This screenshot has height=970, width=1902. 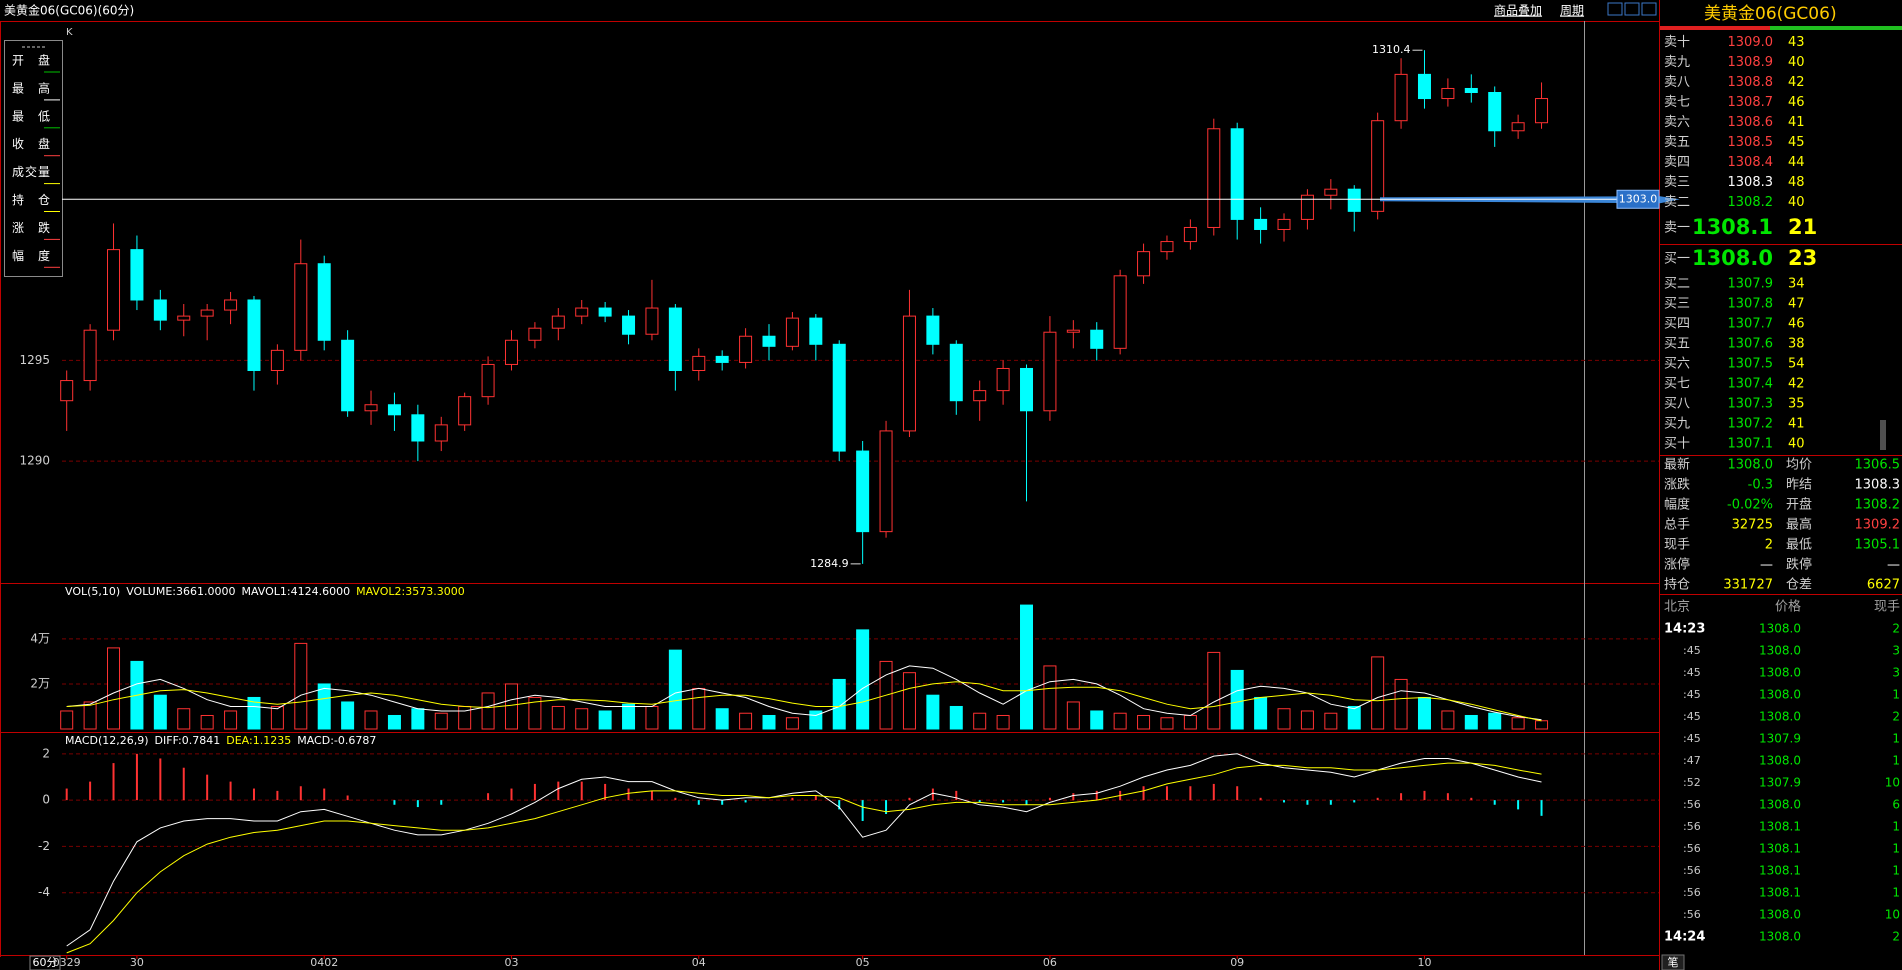 I want to click on bid-label: 买六, so click(x=1677, y=364).